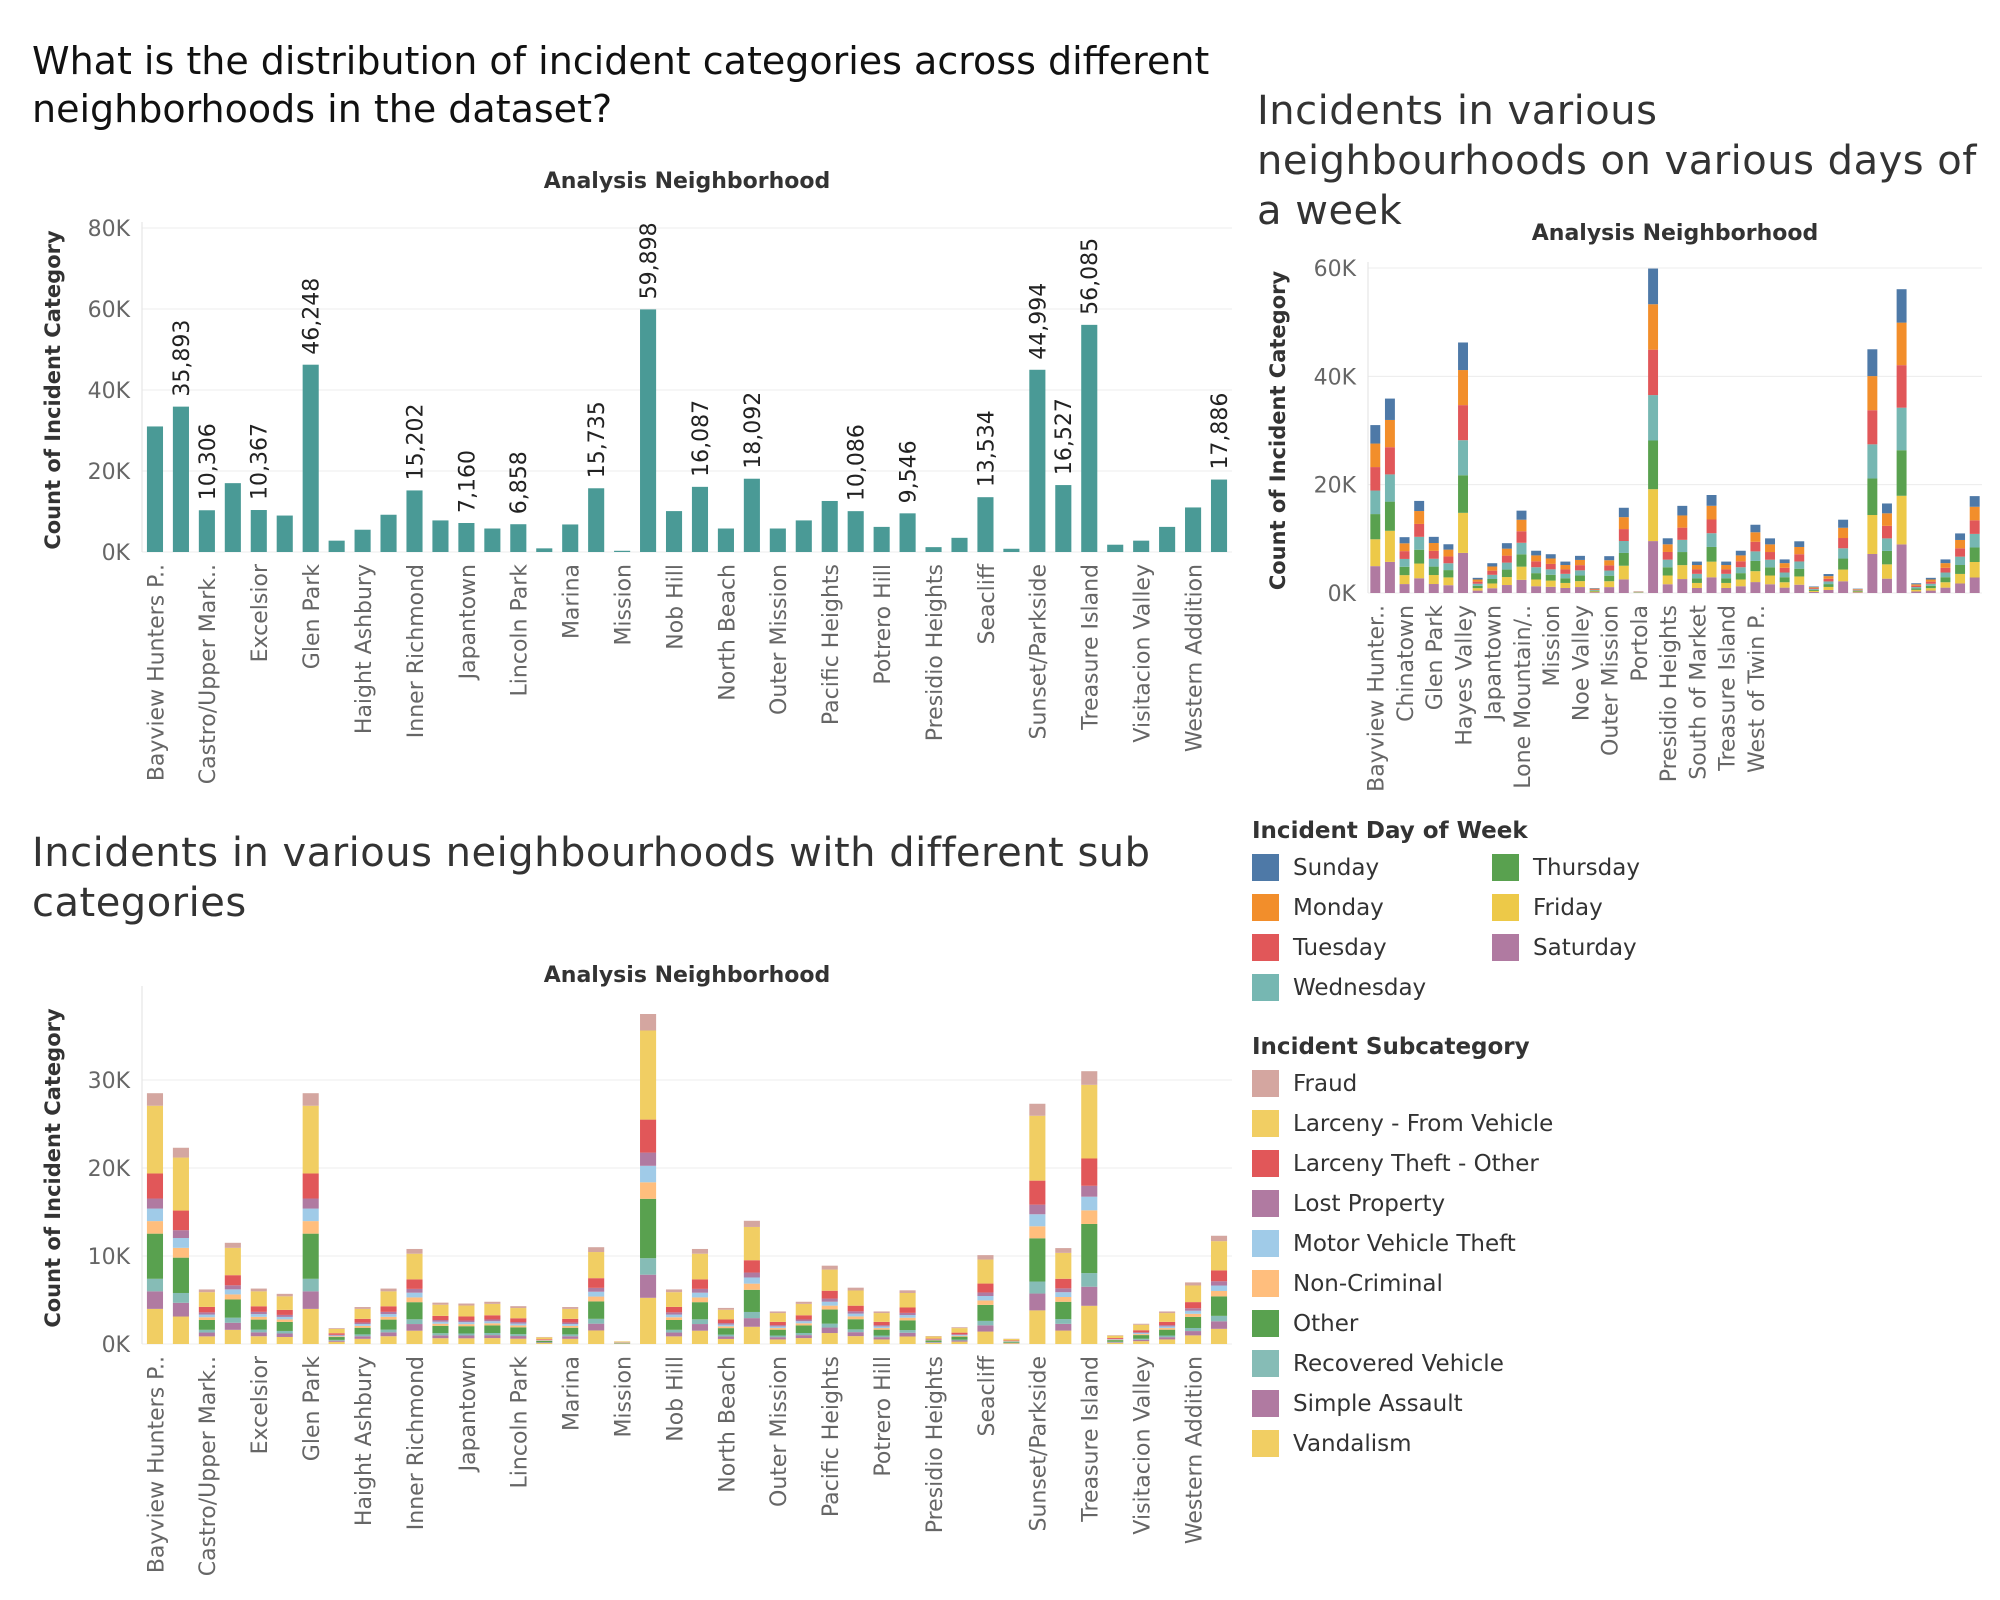  Describe the element at coordinates (109, 1257) in the screenshot. I see `y-tick-label: 10K` at that location.